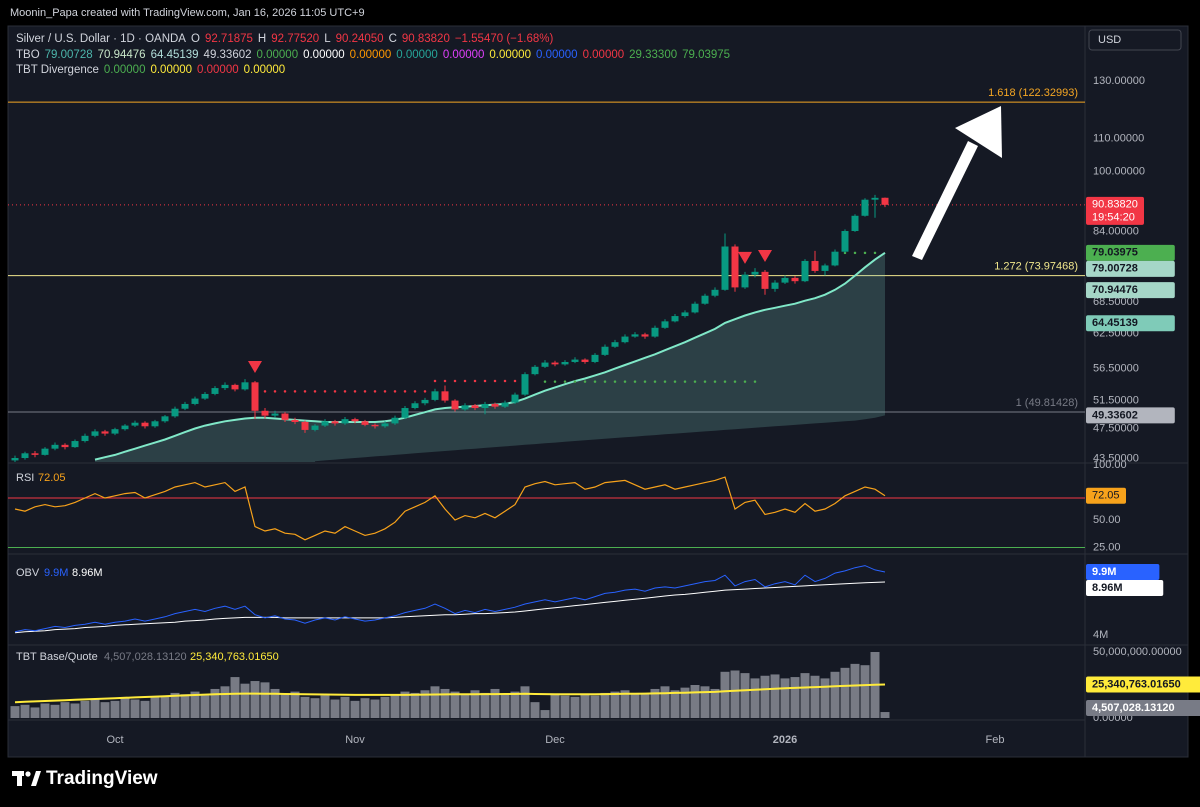  What do you see at coordinates (504, 39) in the screenshot?
I see `legend-item: −1.55470 (−1.68%)` at bounding box center [504, 39].